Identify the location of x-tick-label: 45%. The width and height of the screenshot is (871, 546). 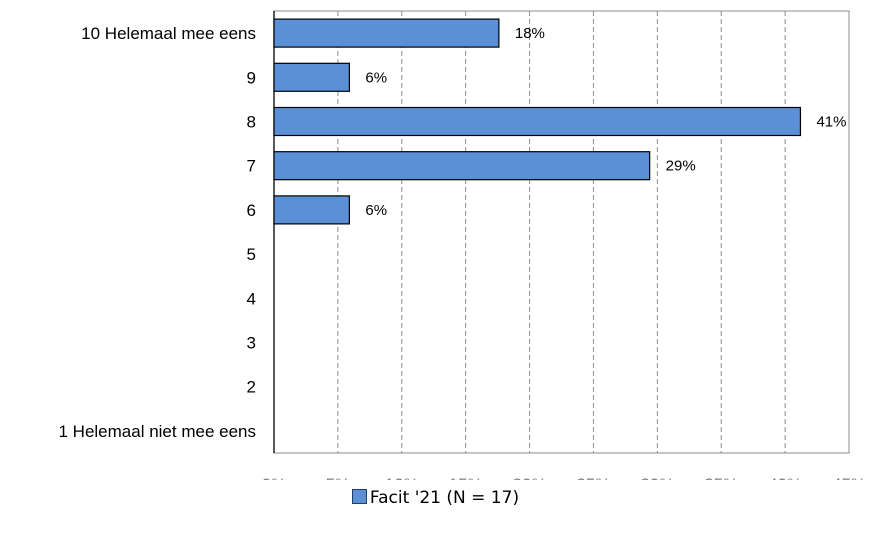
(849, 477).